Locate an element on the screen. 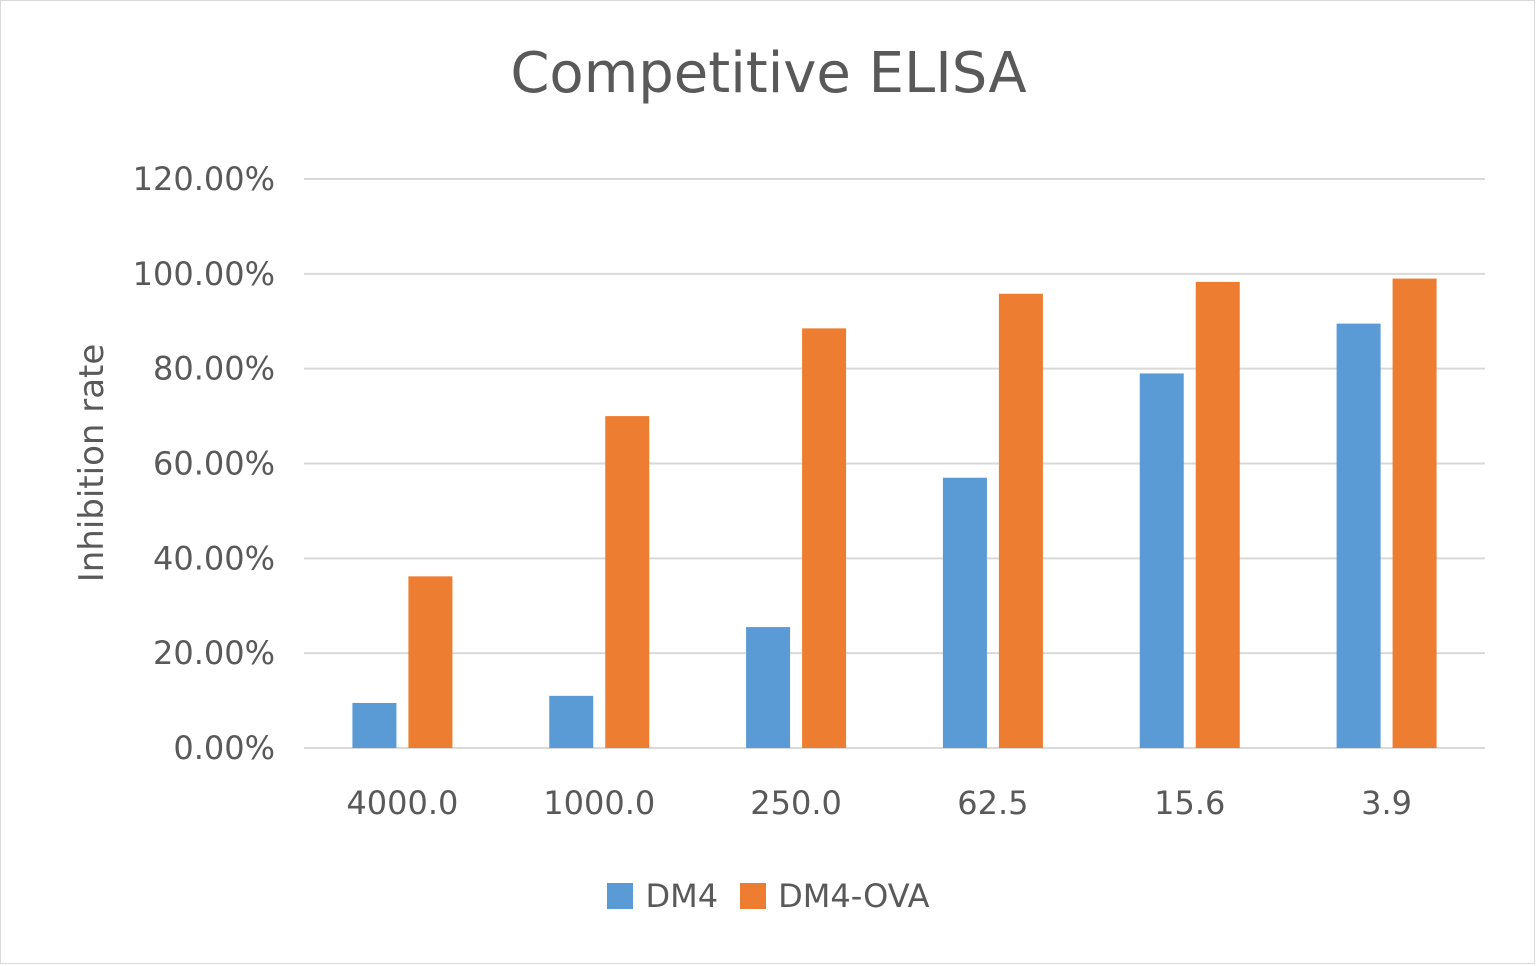  legend-item: DM4 is located at coordinates (662, 896).